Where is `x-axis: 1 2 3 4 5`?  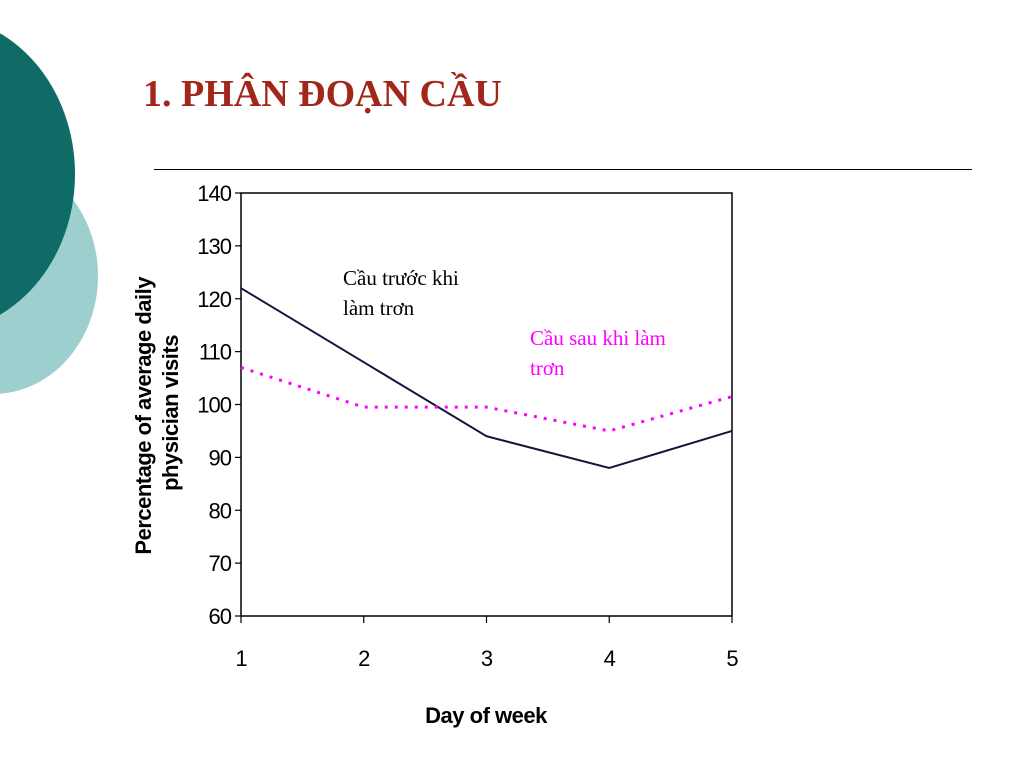 x-axis: 1 2 3 4 5 is located at coordinates (487, 643).